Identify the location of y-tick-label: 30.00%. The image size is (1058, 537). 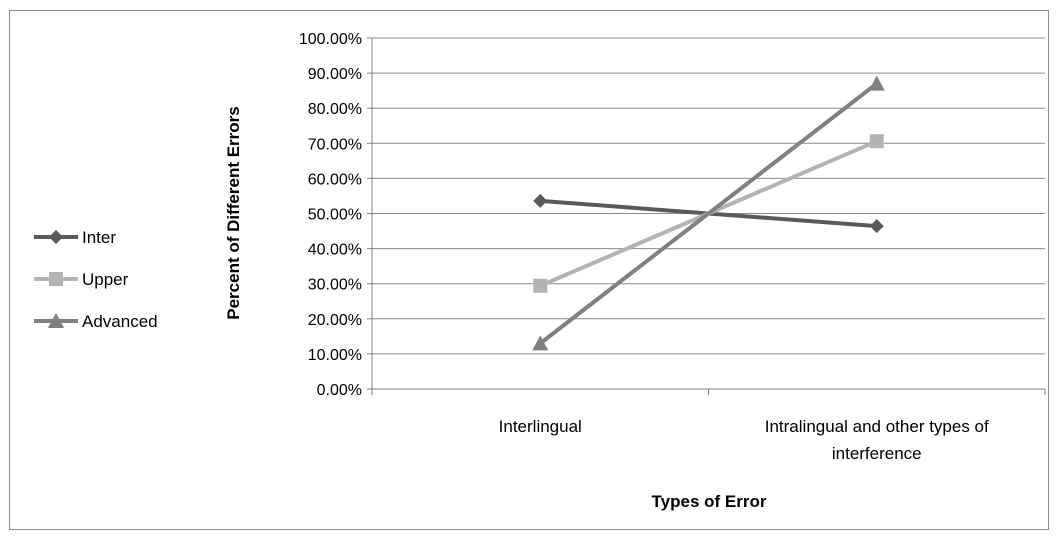
(335, 285).